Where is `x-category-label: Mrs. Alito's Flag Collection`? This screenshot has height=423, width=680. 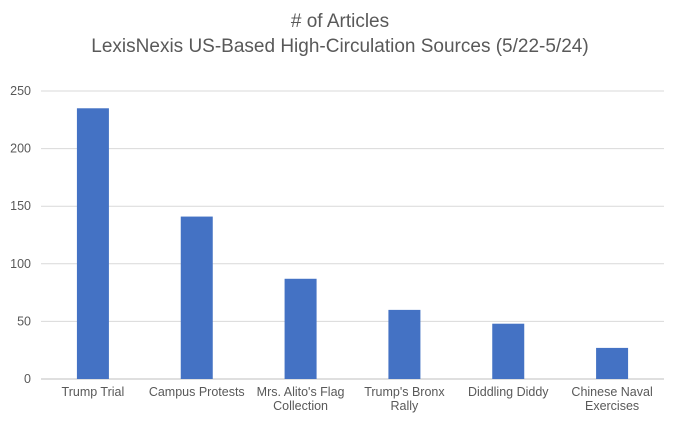 x-category-label: Mrs. Alito's Flag Collection is located at coordinates (301, 399).